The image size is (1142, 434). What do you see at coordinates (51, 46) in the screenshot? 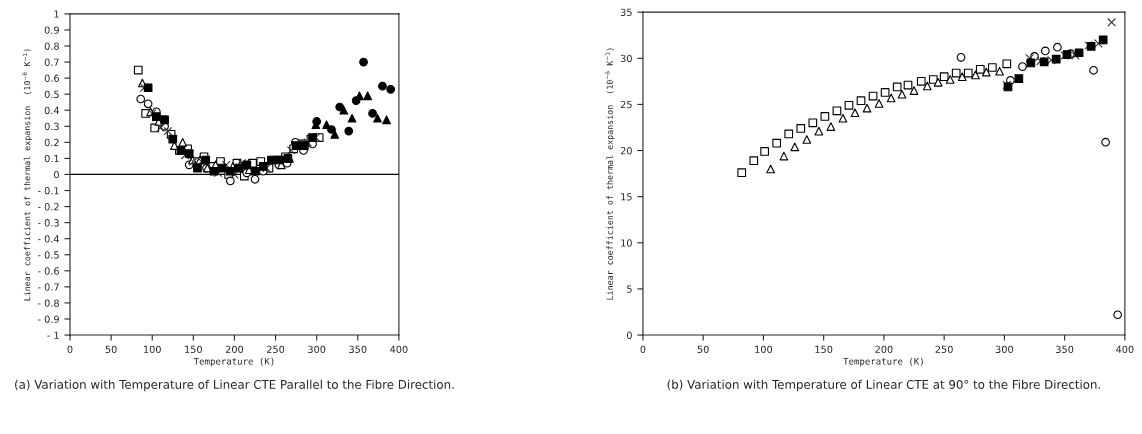
I see `y-tick-label: 0.8` at bounding box center [51, 46].